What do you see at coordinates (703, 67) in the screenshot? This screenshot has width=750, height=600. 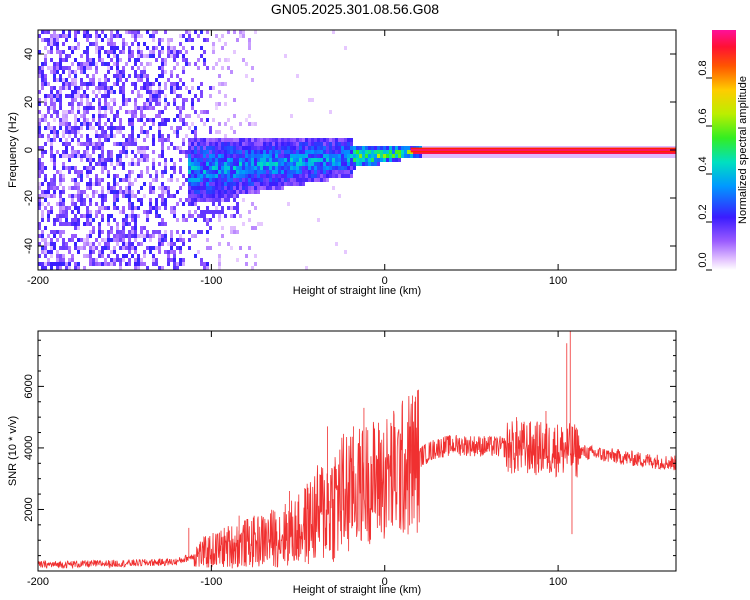 I see `colorbar-tick-label: 0.8` at bounding box center [703, 67].